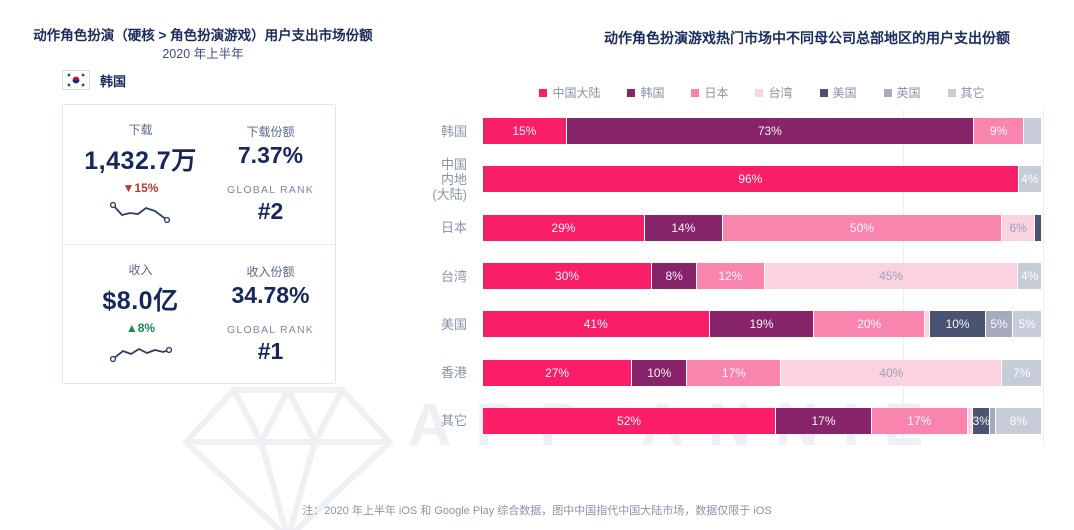  I want to click on segment-value-label: 17%, so click(919, 420).